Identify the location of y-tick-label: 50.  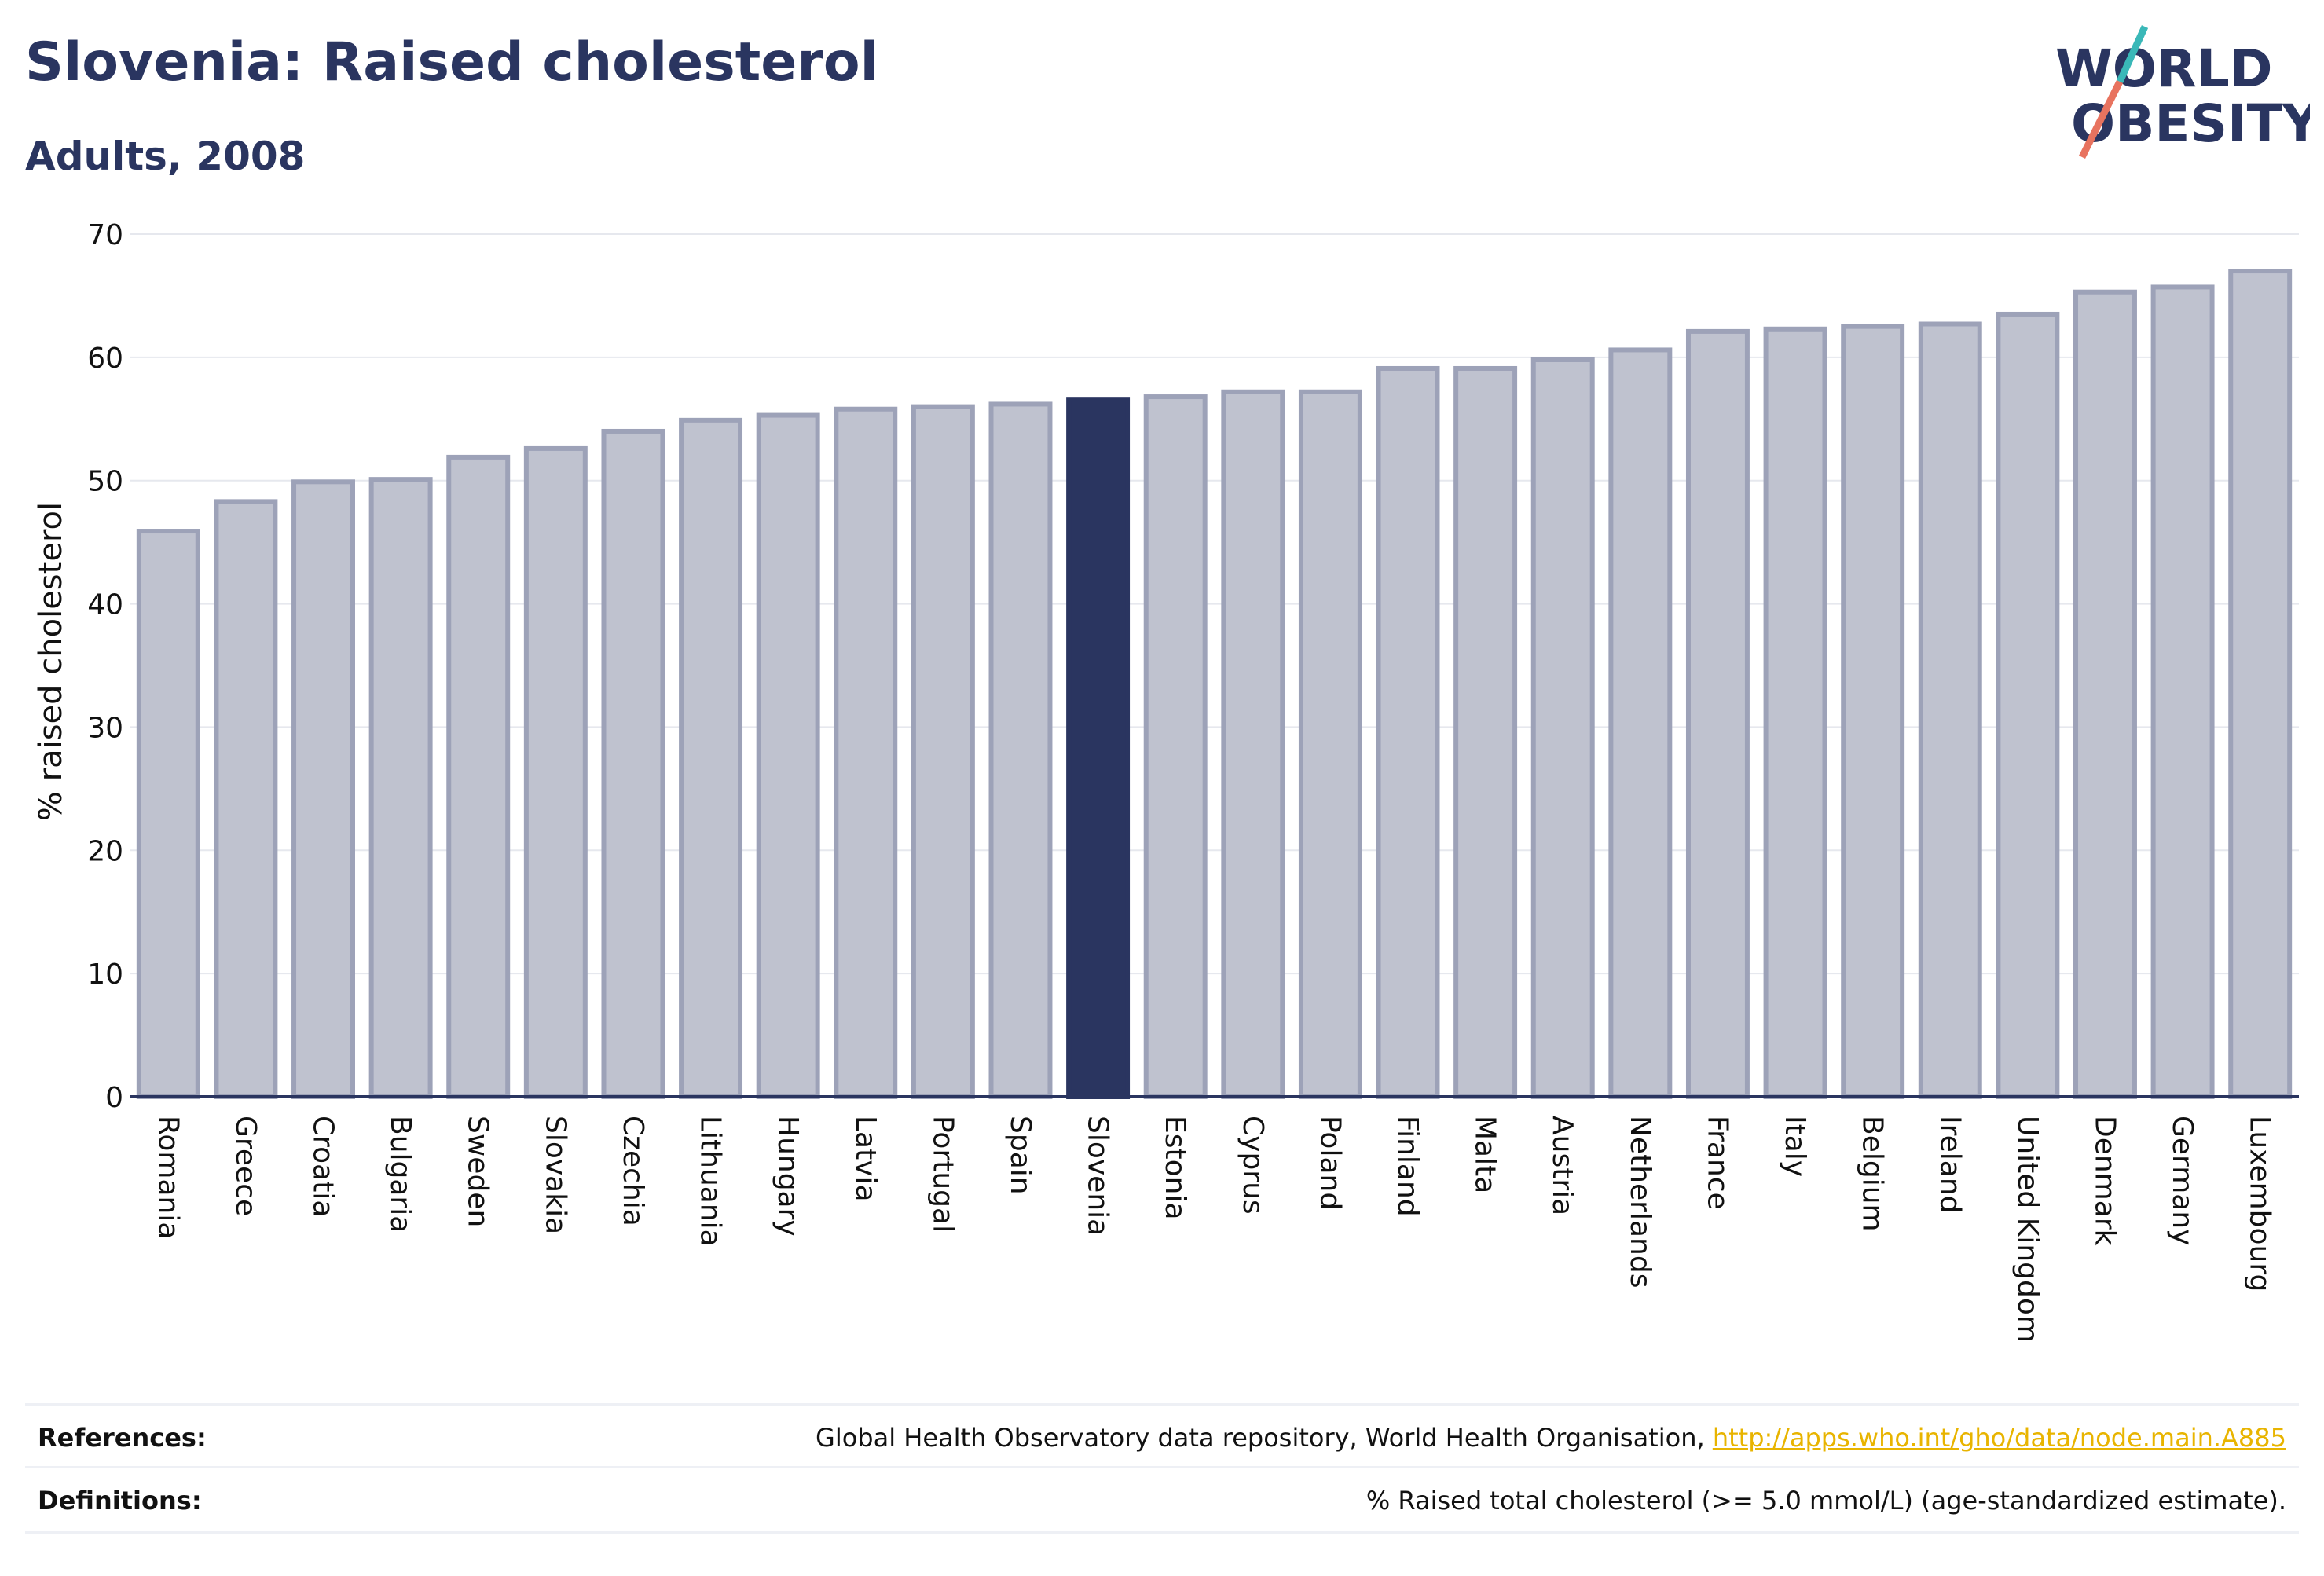
(105, 482).